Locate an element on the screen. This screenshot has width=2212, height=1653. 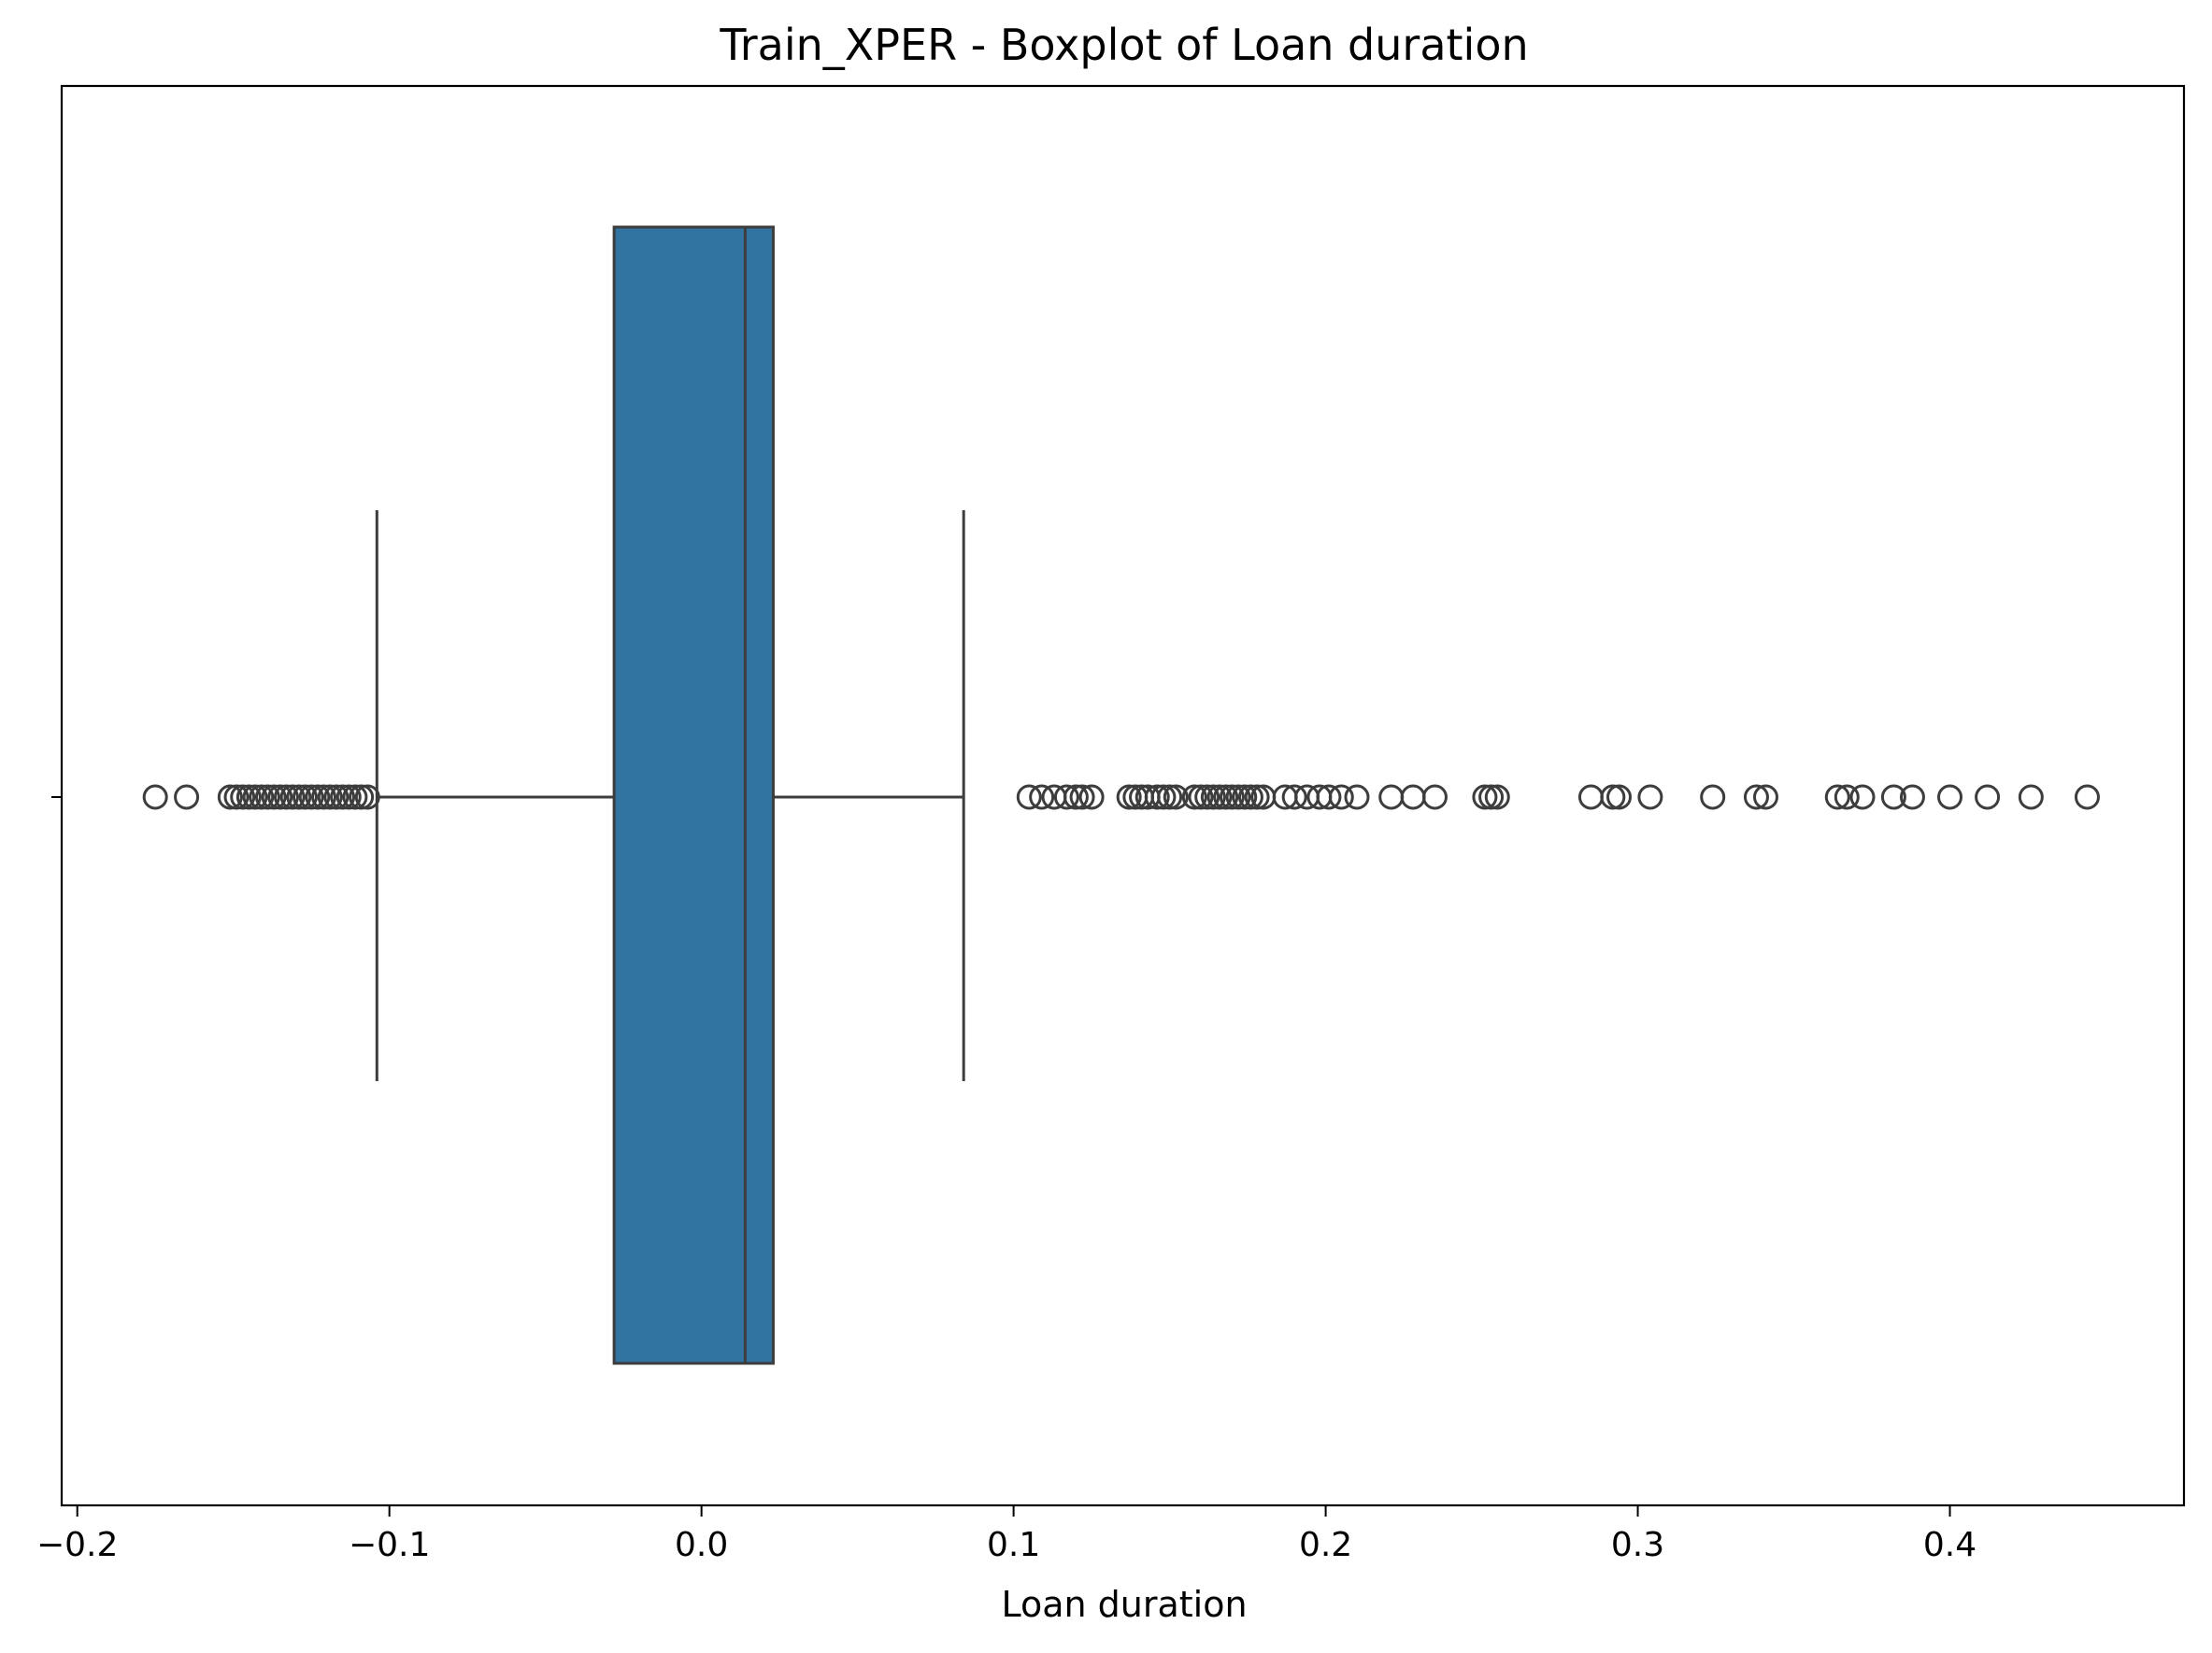
chart-title: Train_XPER - Boxplot of Loan duration is located at coordinates (1123, 45).